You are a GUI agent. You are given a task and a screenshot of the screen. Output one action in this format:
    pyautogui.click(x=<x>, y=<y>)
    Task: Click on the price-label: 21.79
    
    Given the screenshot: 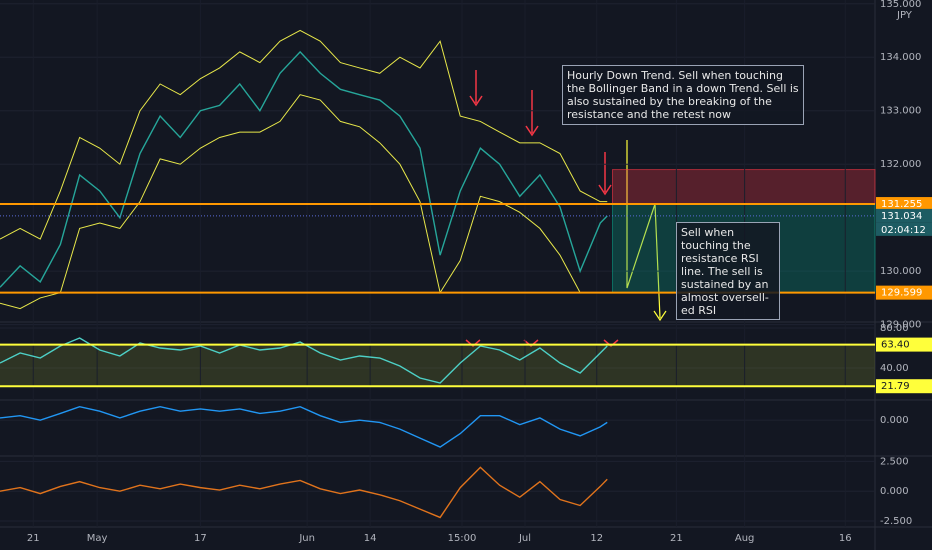 What is the action you would take?
    pyautogui.click(x=895, y=386)
    